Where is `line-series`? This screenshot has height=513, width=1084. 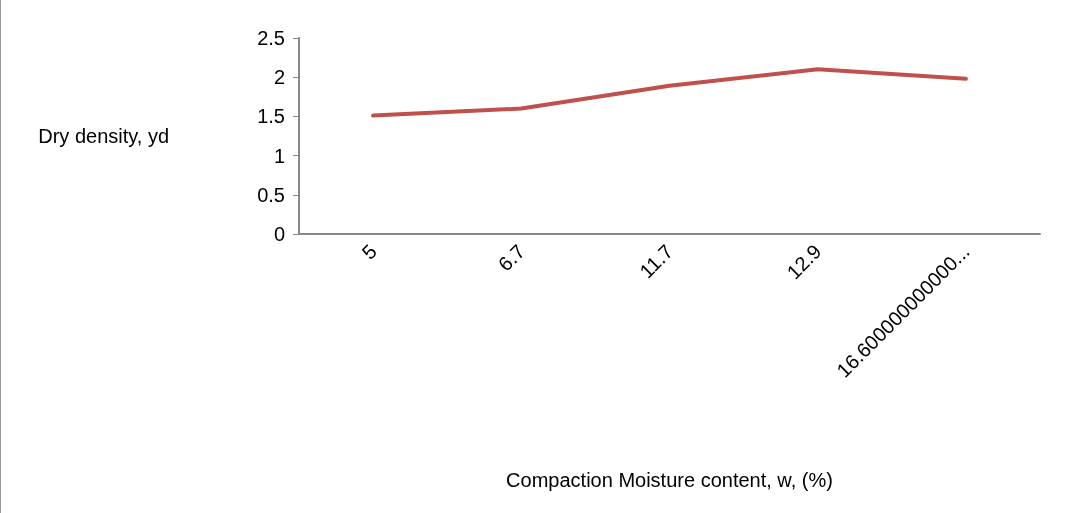
line-series is located at coordinates (669, 92).